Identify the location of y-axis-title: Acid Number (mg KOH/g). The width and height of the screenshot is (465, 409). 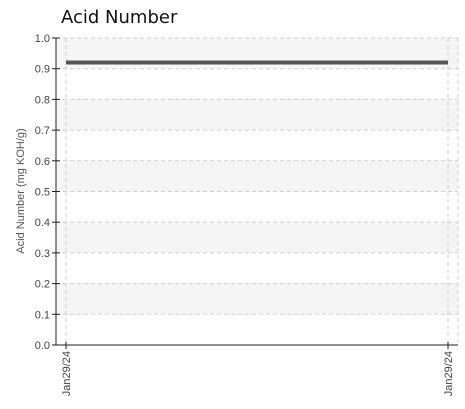
(21, 190).